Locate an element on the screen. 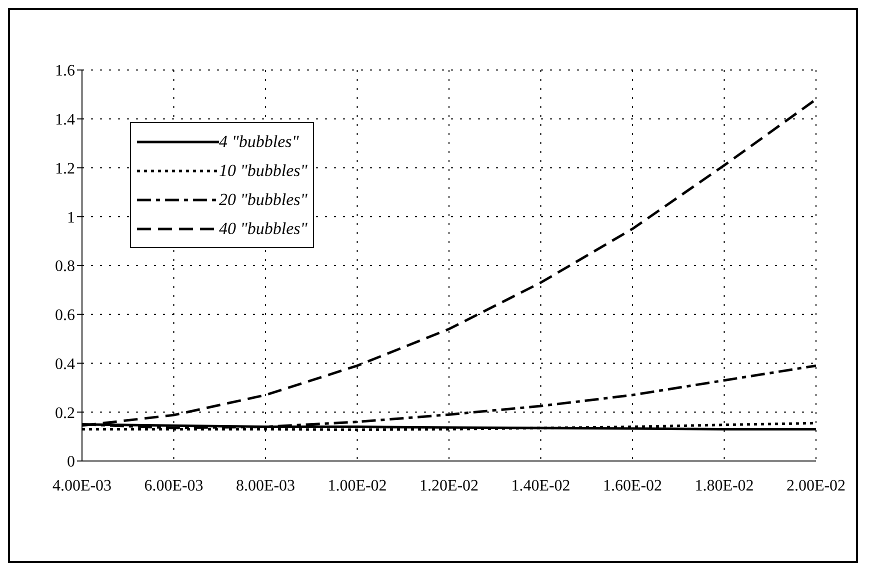  y-tick-label: 0.4 is located at coordinates (65, 364).